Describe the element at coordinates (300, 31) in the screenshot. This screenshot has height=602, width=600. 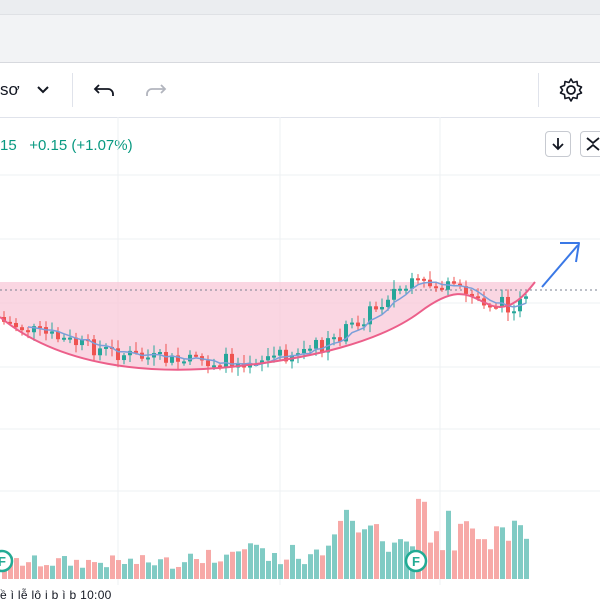
I see `browser-top-bar` at that location.